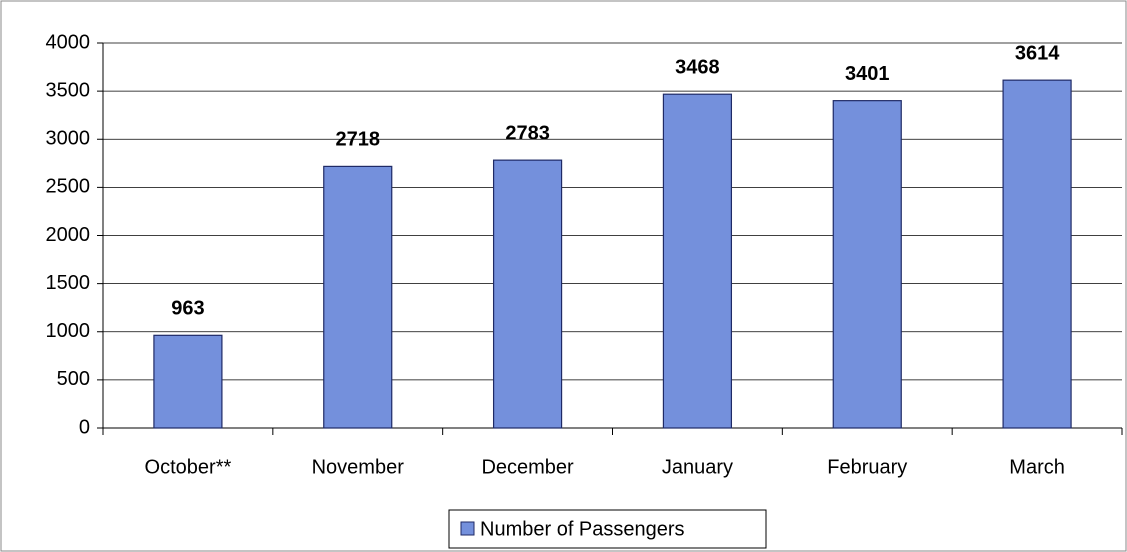 The height and width of the screenshot is (552, 1127). I want to click on x-tick-label: November, so click(358, 467).